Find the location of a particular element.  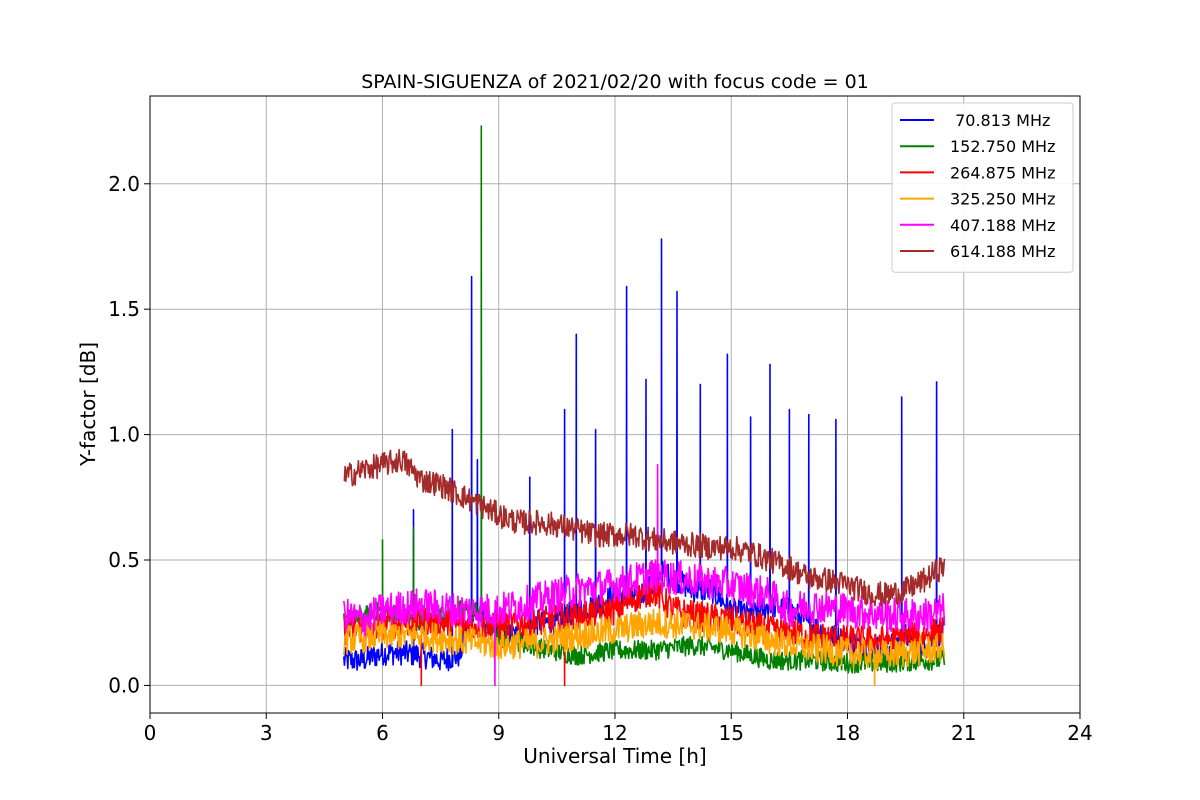

legend-label: 152.750 MHz is located at coordinates (1002, 146).